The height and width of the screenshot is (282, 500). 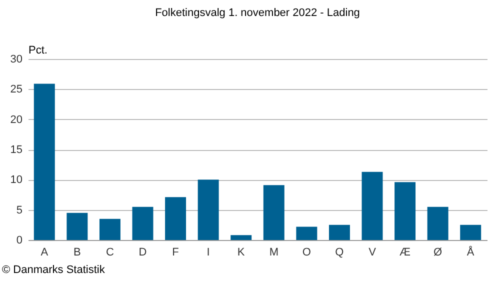 I want to click on x-tick-label: A, so click(x=44, y=252).